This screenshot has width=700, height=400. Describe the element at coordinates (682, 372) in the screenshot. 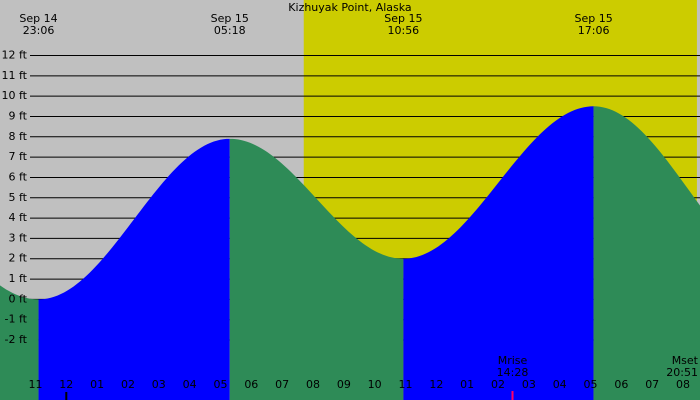

I see `moon-event-time: 20:51` at that location.